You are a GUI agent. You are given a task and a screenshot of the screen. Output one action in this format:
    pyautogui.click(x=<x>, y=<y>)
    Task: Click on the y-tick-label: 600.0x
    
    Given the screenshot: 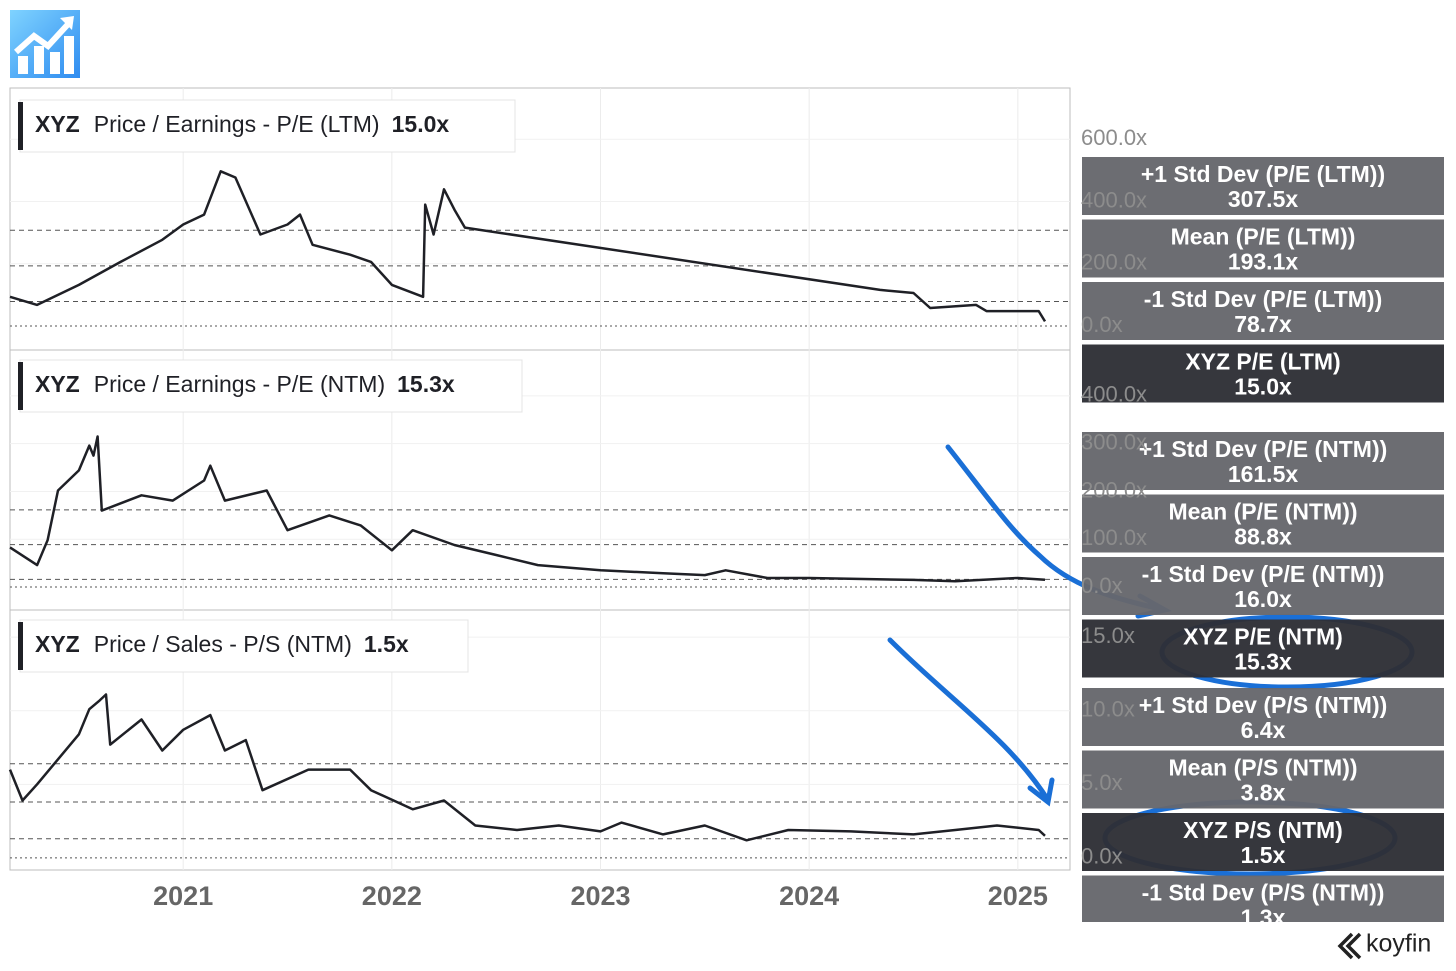 What is the action you would take?
    pyautogui.click(x=1114, y=137)
    